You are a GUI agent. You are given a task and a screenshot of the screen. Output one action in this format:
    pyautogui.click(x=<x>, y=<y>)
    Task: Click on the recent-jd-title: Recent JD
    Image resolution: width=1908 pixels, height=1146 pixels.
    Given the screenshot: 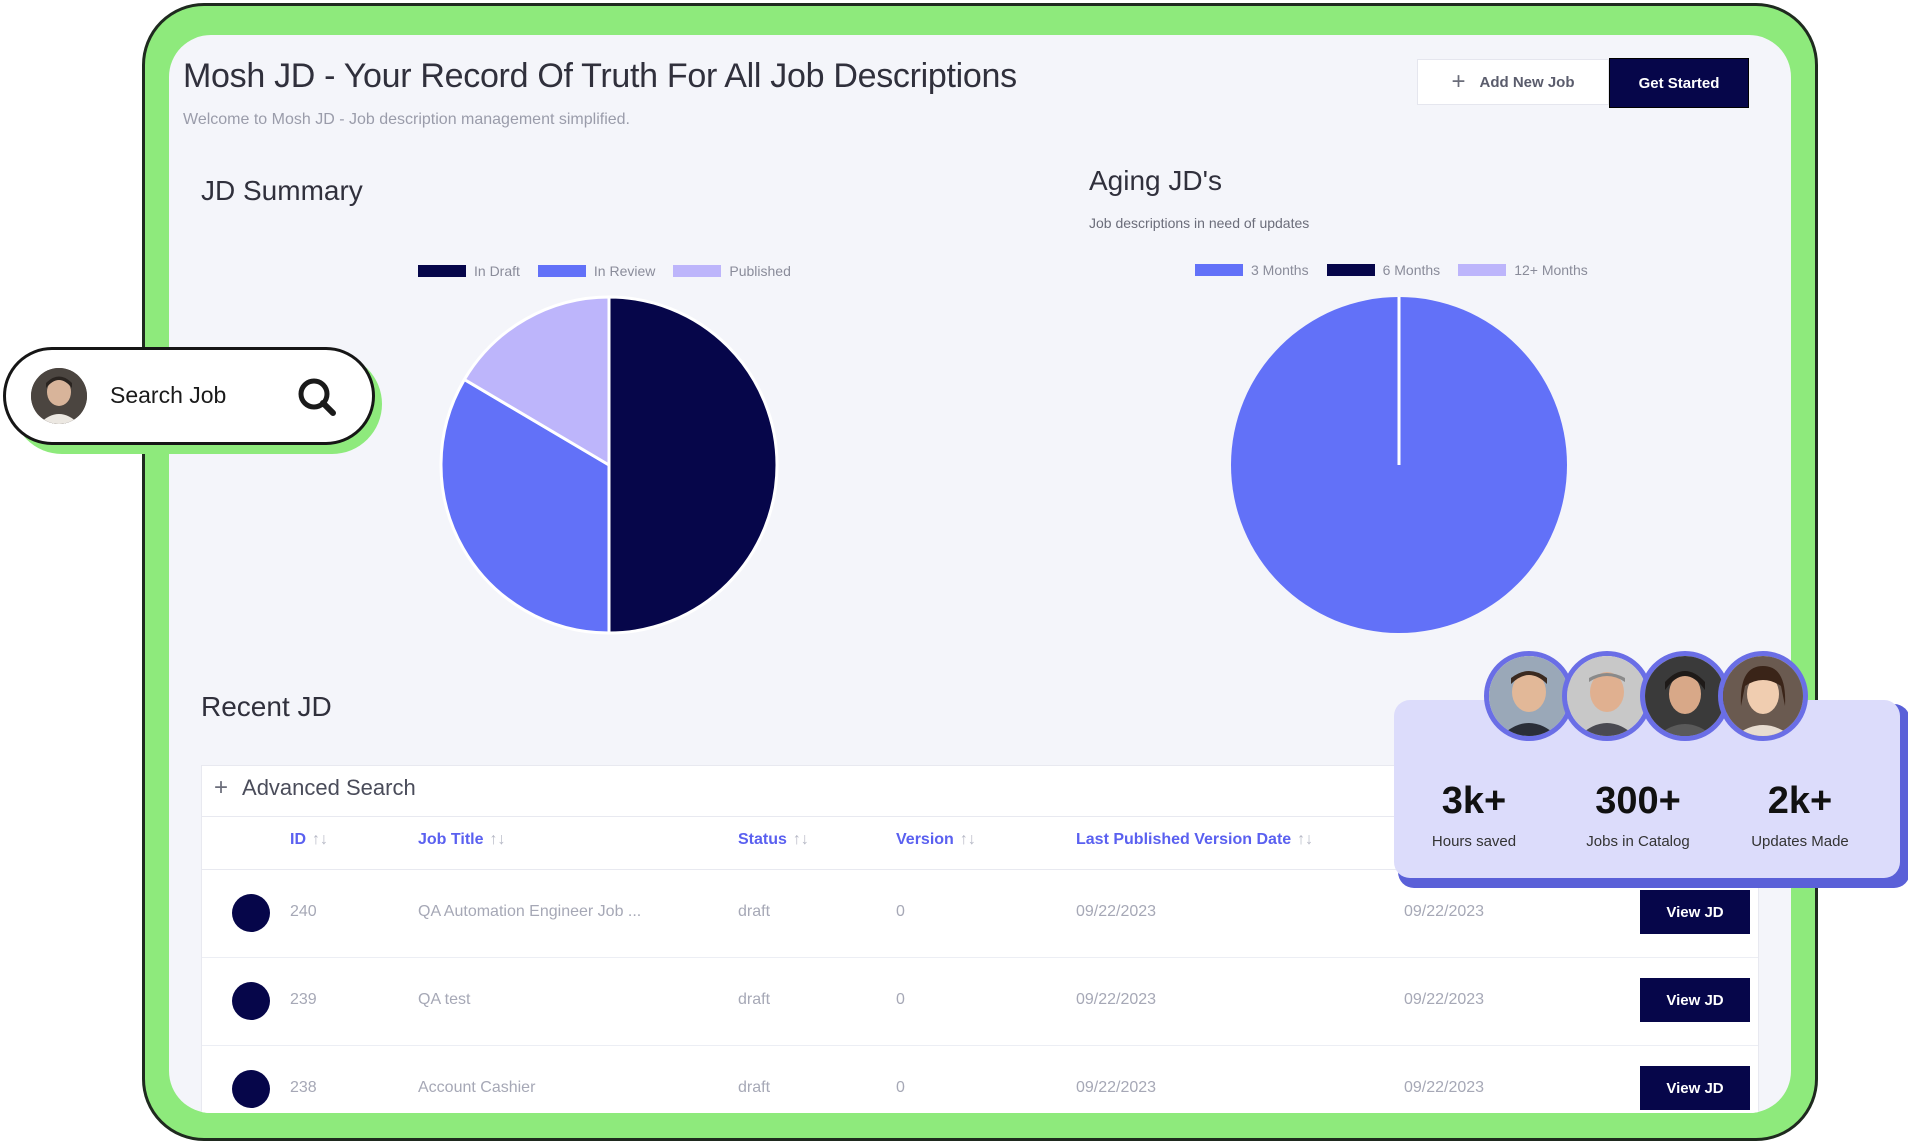 What is the action you would take?
    pyautogui.click(x=266, y=706)
    